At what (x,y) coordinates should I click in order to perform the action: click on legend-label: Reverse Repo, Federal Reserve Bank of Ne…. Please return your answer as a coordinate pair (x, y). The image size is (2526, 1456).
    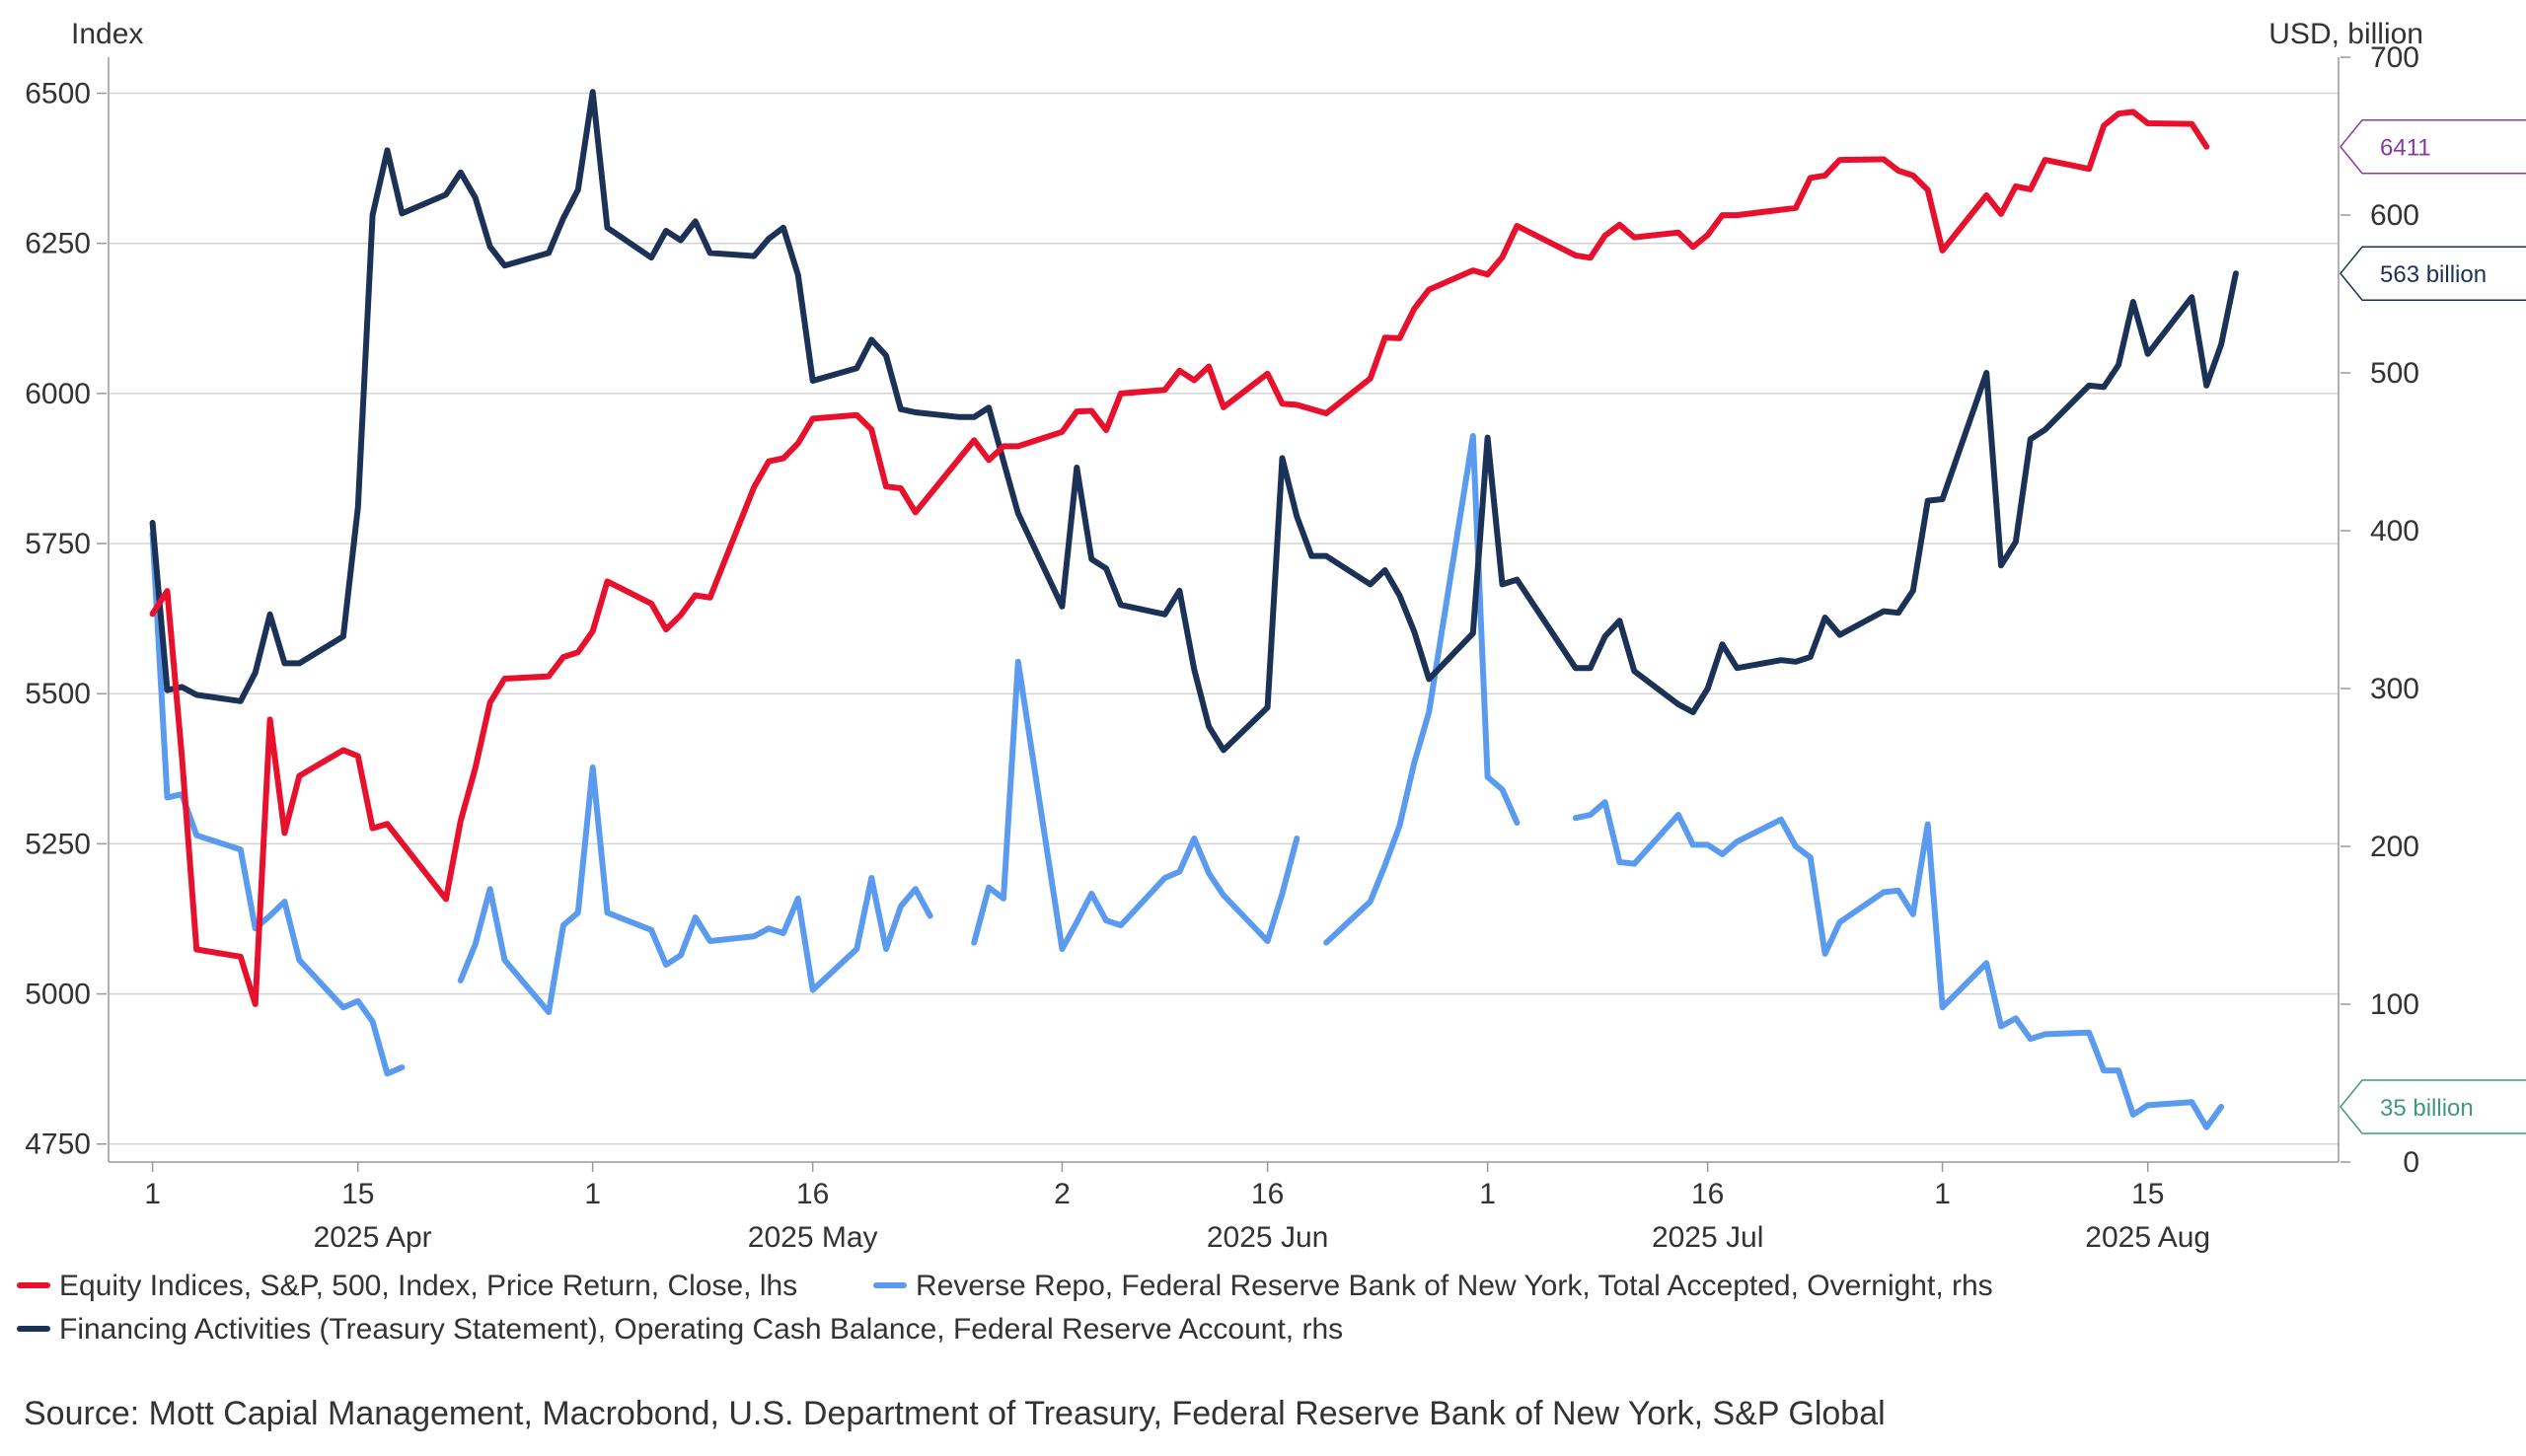
    Looking at the image, I should click on (1454, 1286).